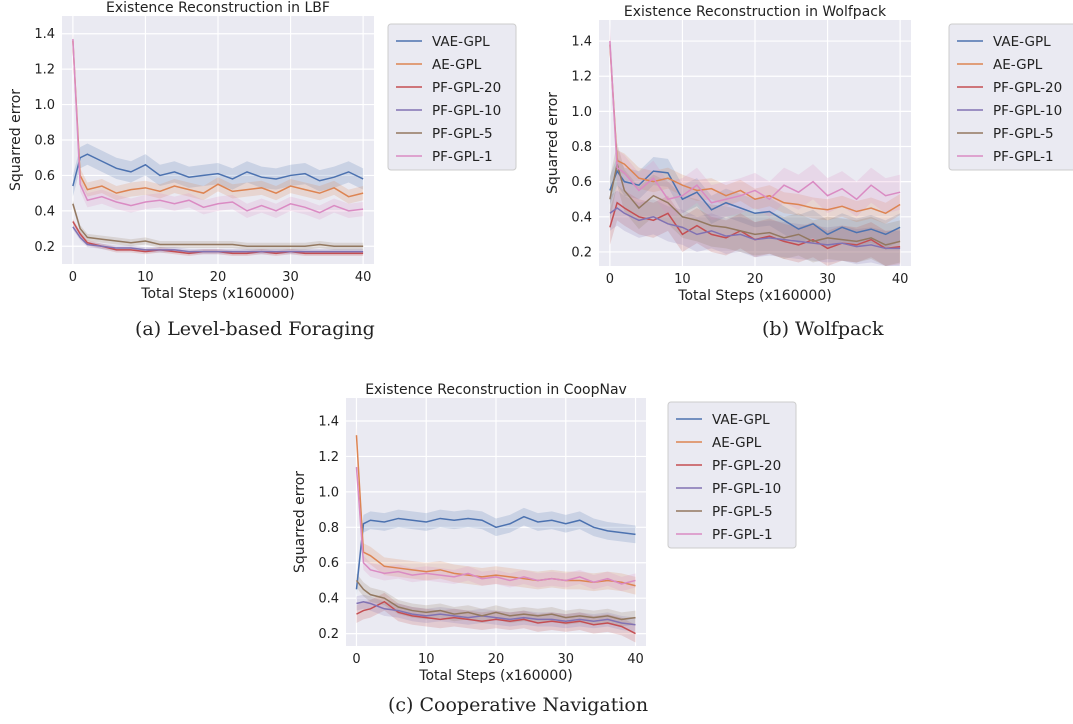 This screenshot has width=1073, height=724. Describe the element at coordinates (518, 705) in the screenshot. I see `caption-c: (c) Cooperative Navigation` at that location.